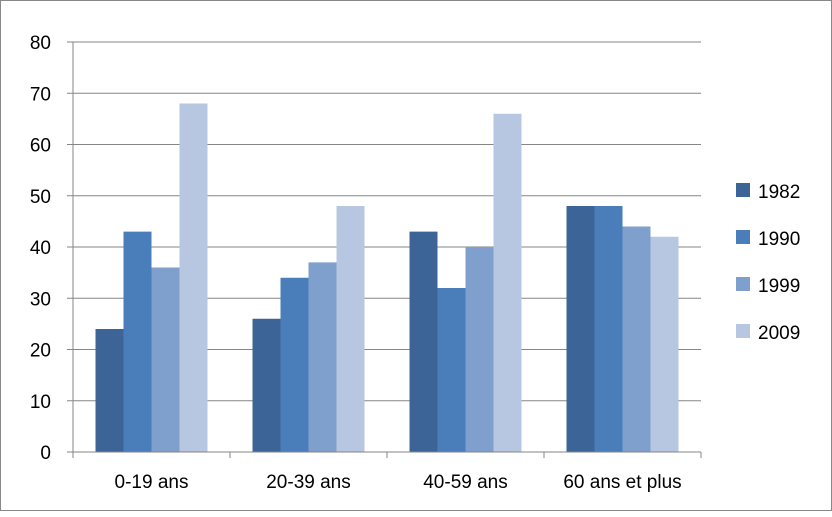  What do you see at coordinates (109, 390) in the screenshot?
I see `bar-1982-0-19-ans` at bounding box center [109, 390].